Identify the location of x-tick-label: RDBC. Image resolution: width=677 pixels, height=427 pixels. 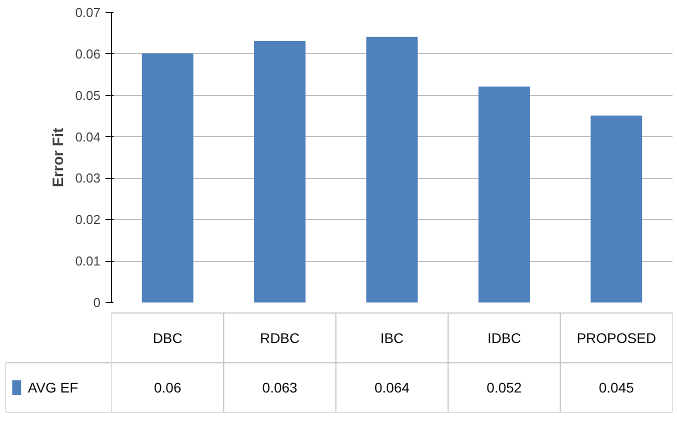
(280, 338).